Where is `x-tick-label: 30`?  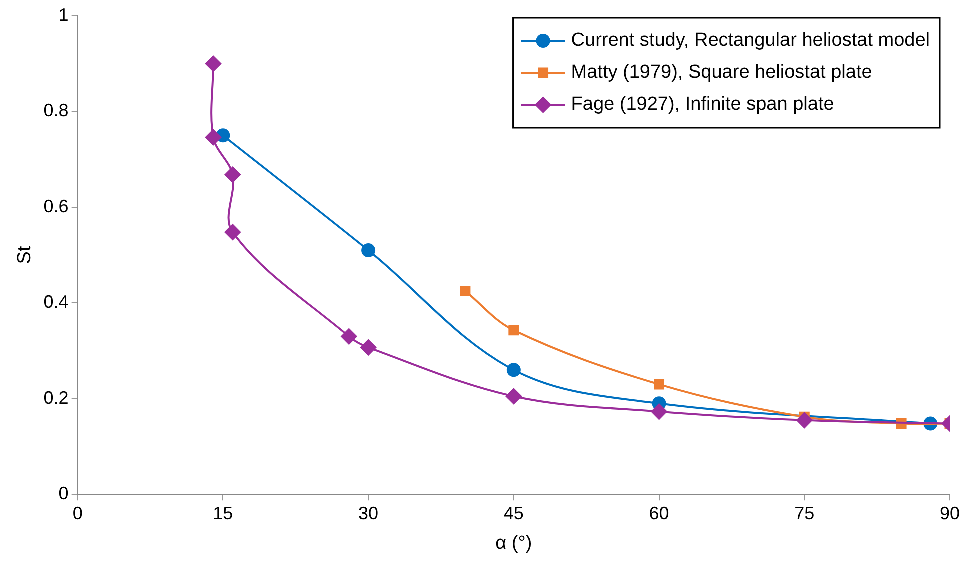
x-tick-label: 30 is located at coordinates (368, 513).